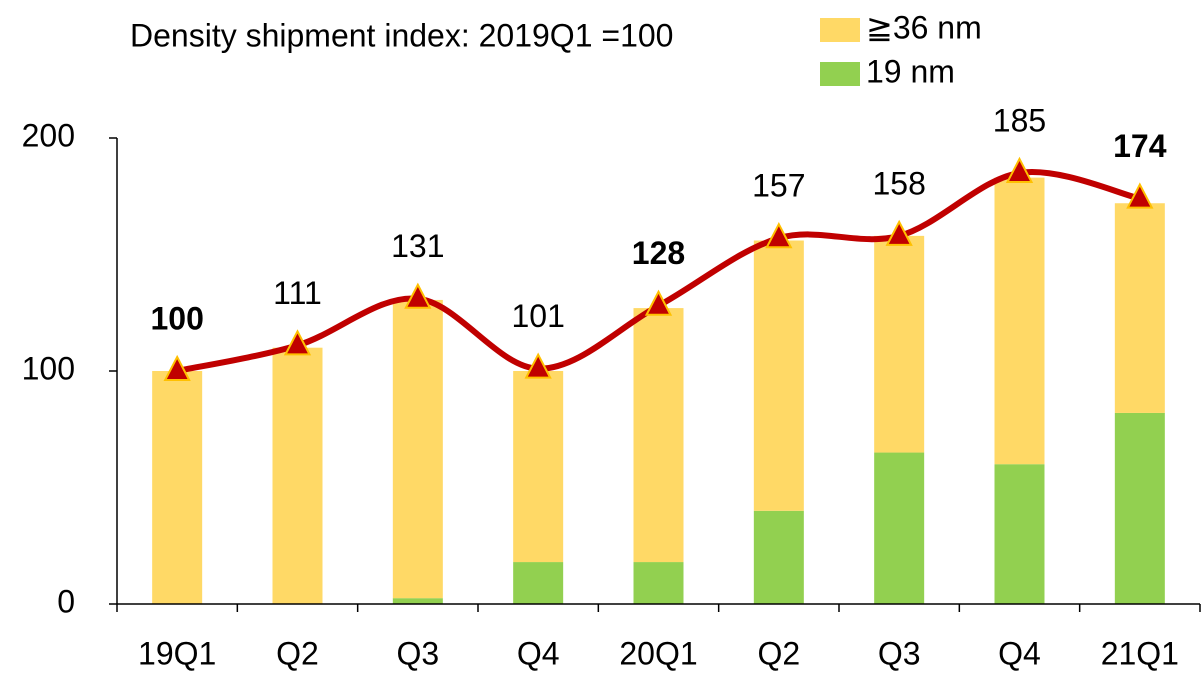  Describe the element at coordinates (658, 653) in the screenshot. I see `x-tick-label: 20Q1` at that location.